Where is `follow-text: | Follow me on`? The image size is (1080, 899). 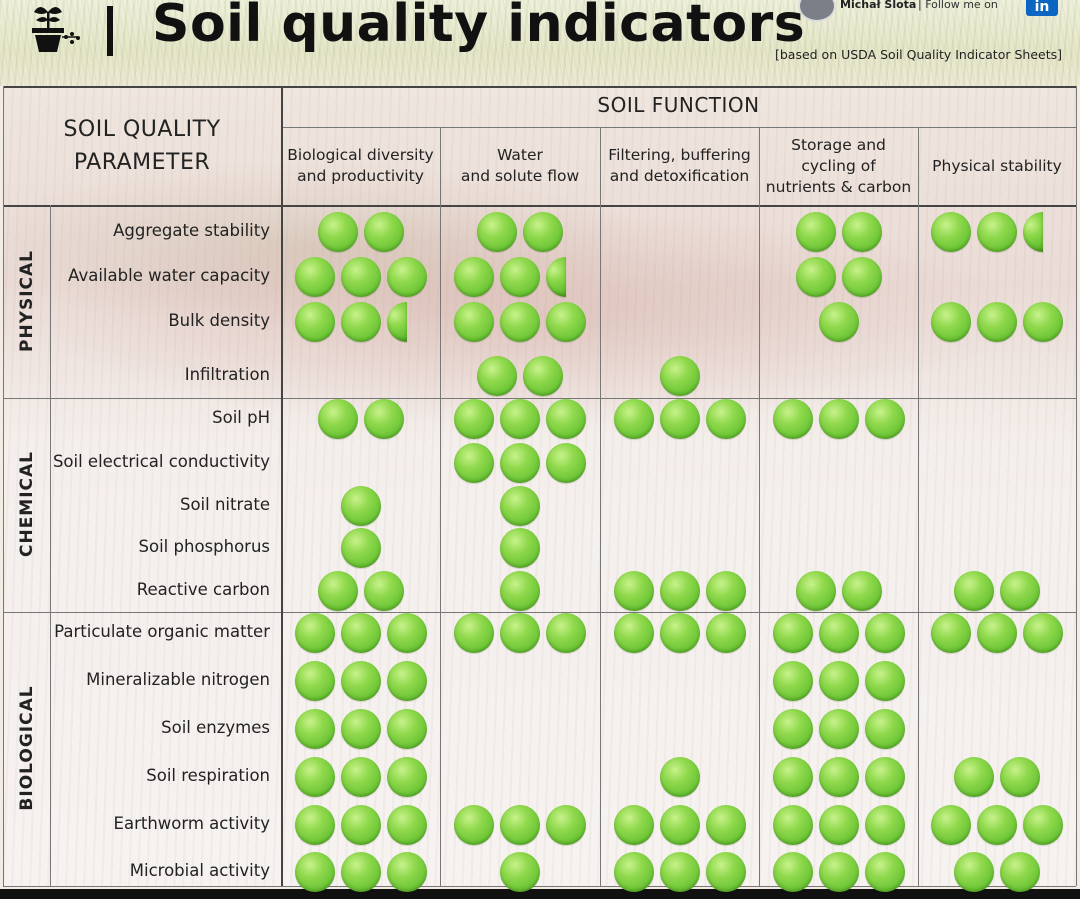
follow-text: | Follow me on is located at coordinates (958, 5).